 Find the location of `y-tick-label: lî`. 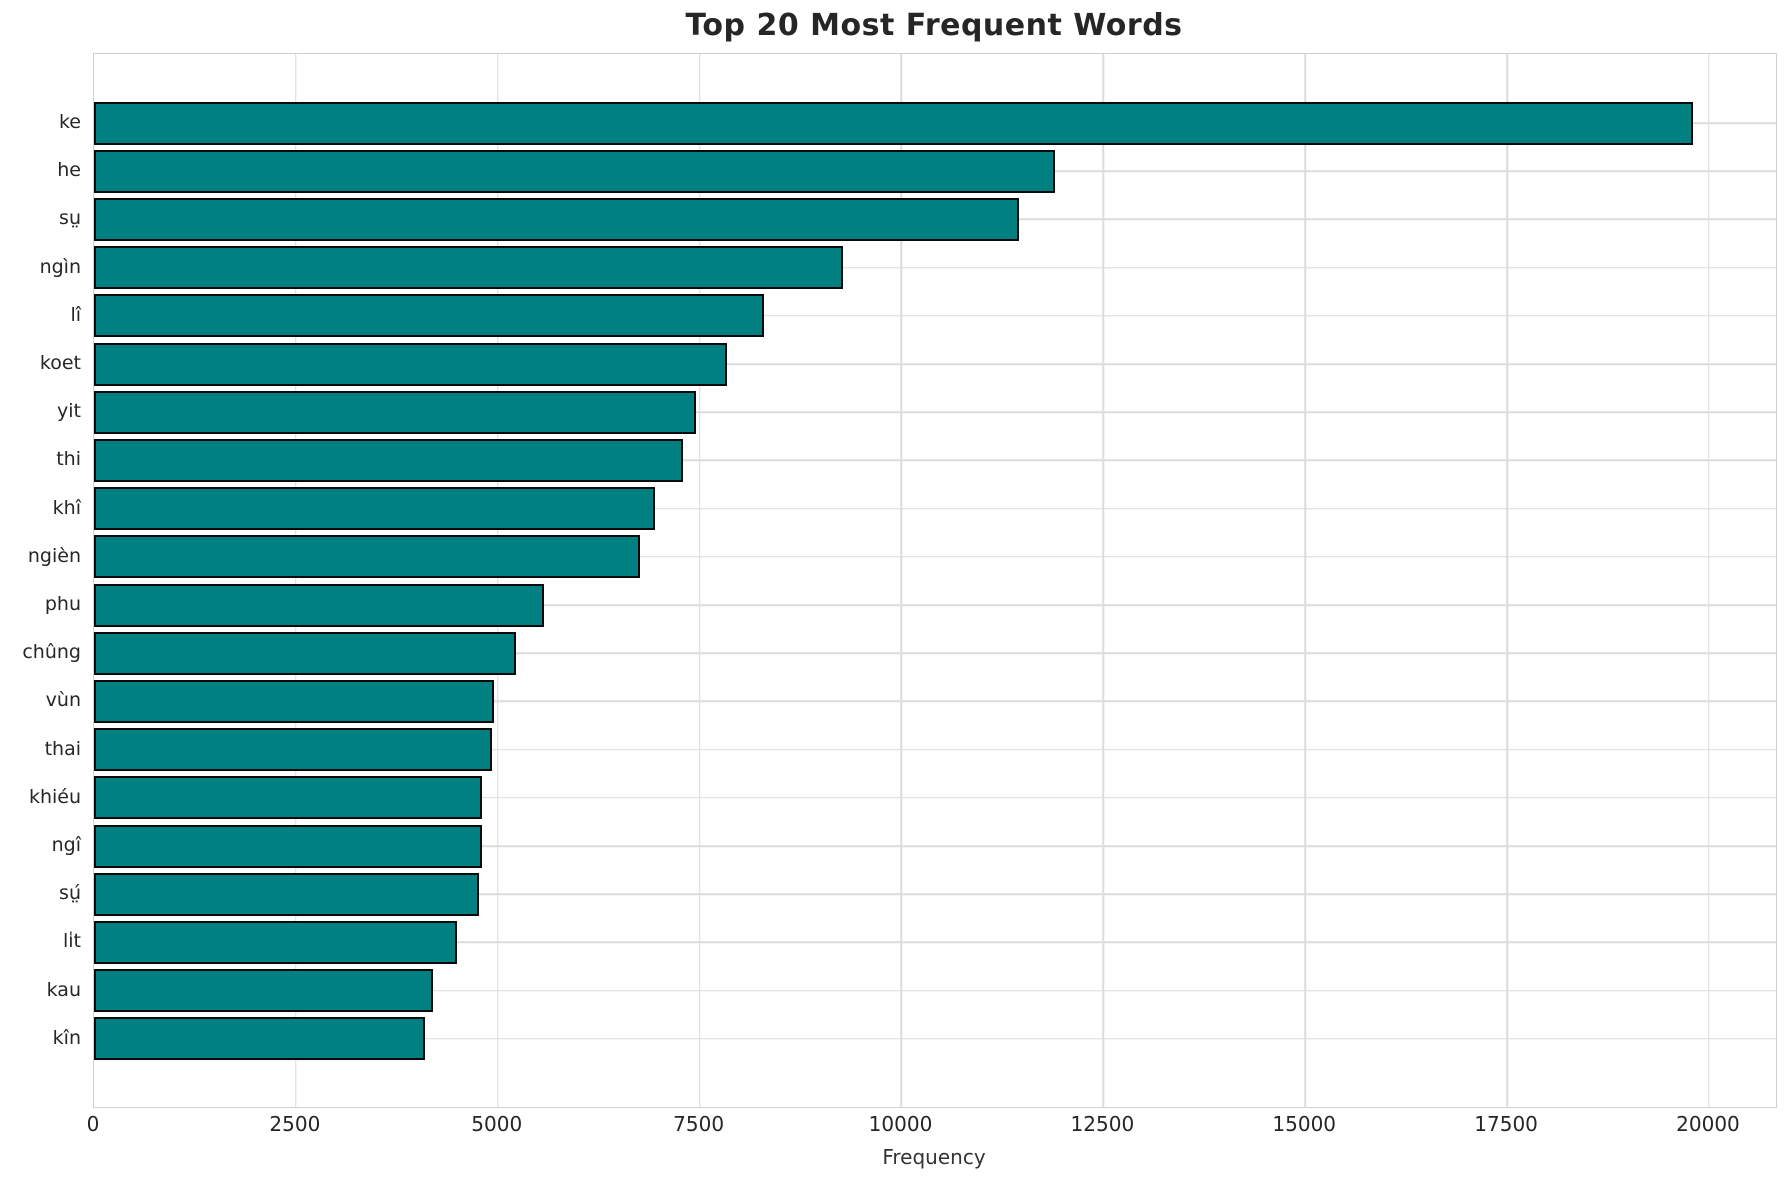

y-tick-label: lî is located at coordinates (75, 314).